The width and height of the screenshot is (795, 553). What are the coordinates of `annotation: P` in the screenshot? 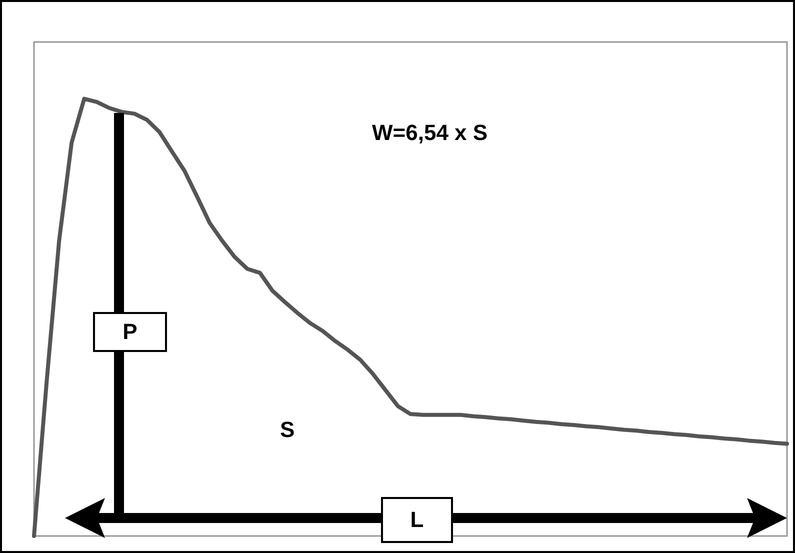 It's located at (130, 332).